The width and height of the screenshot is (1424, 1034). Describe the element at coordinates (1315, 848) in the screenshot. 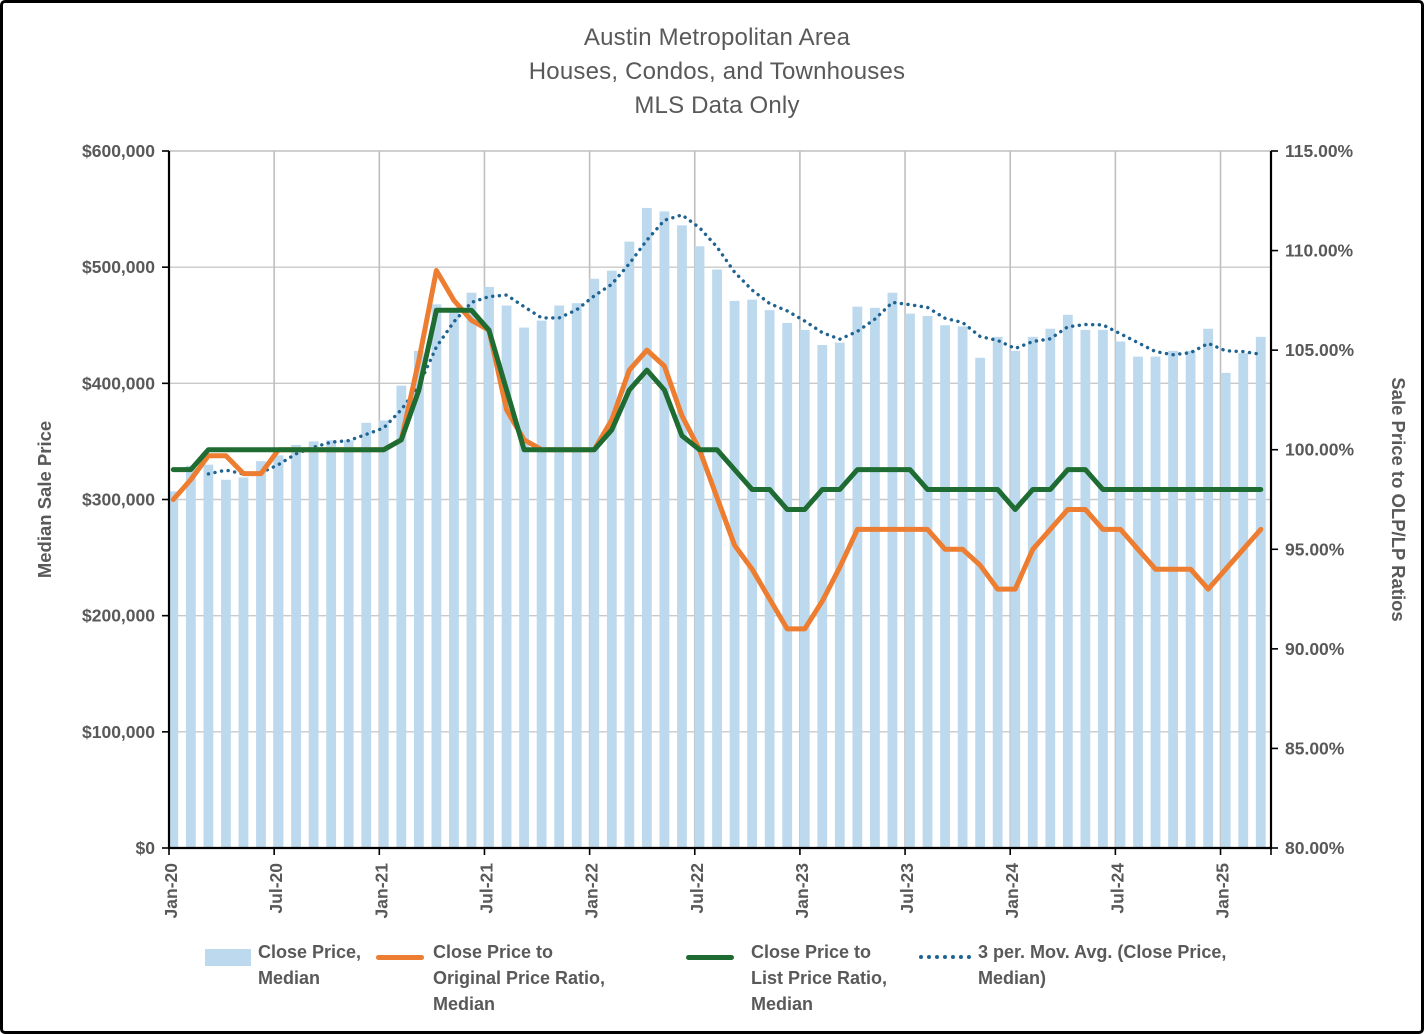

I see `y-right-tick-label: 80.00%` at that location.